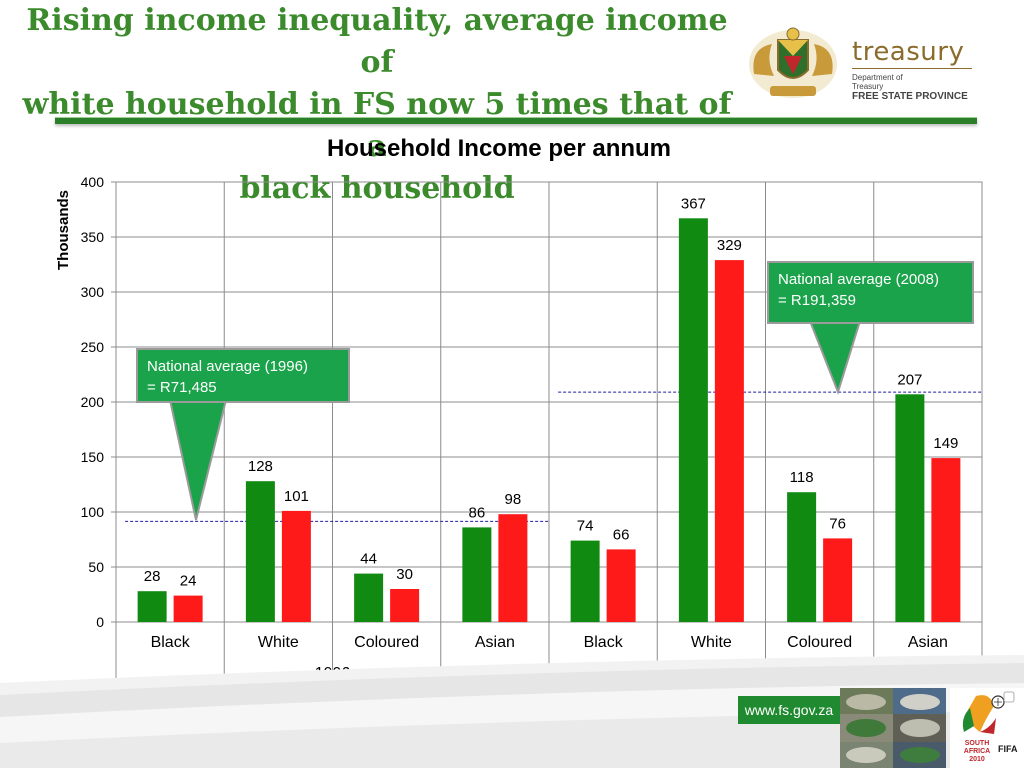  What do you see at coordinates (909, 379) in the screenshot?
I see `data-label: 207` at bounding box center [909, 379].